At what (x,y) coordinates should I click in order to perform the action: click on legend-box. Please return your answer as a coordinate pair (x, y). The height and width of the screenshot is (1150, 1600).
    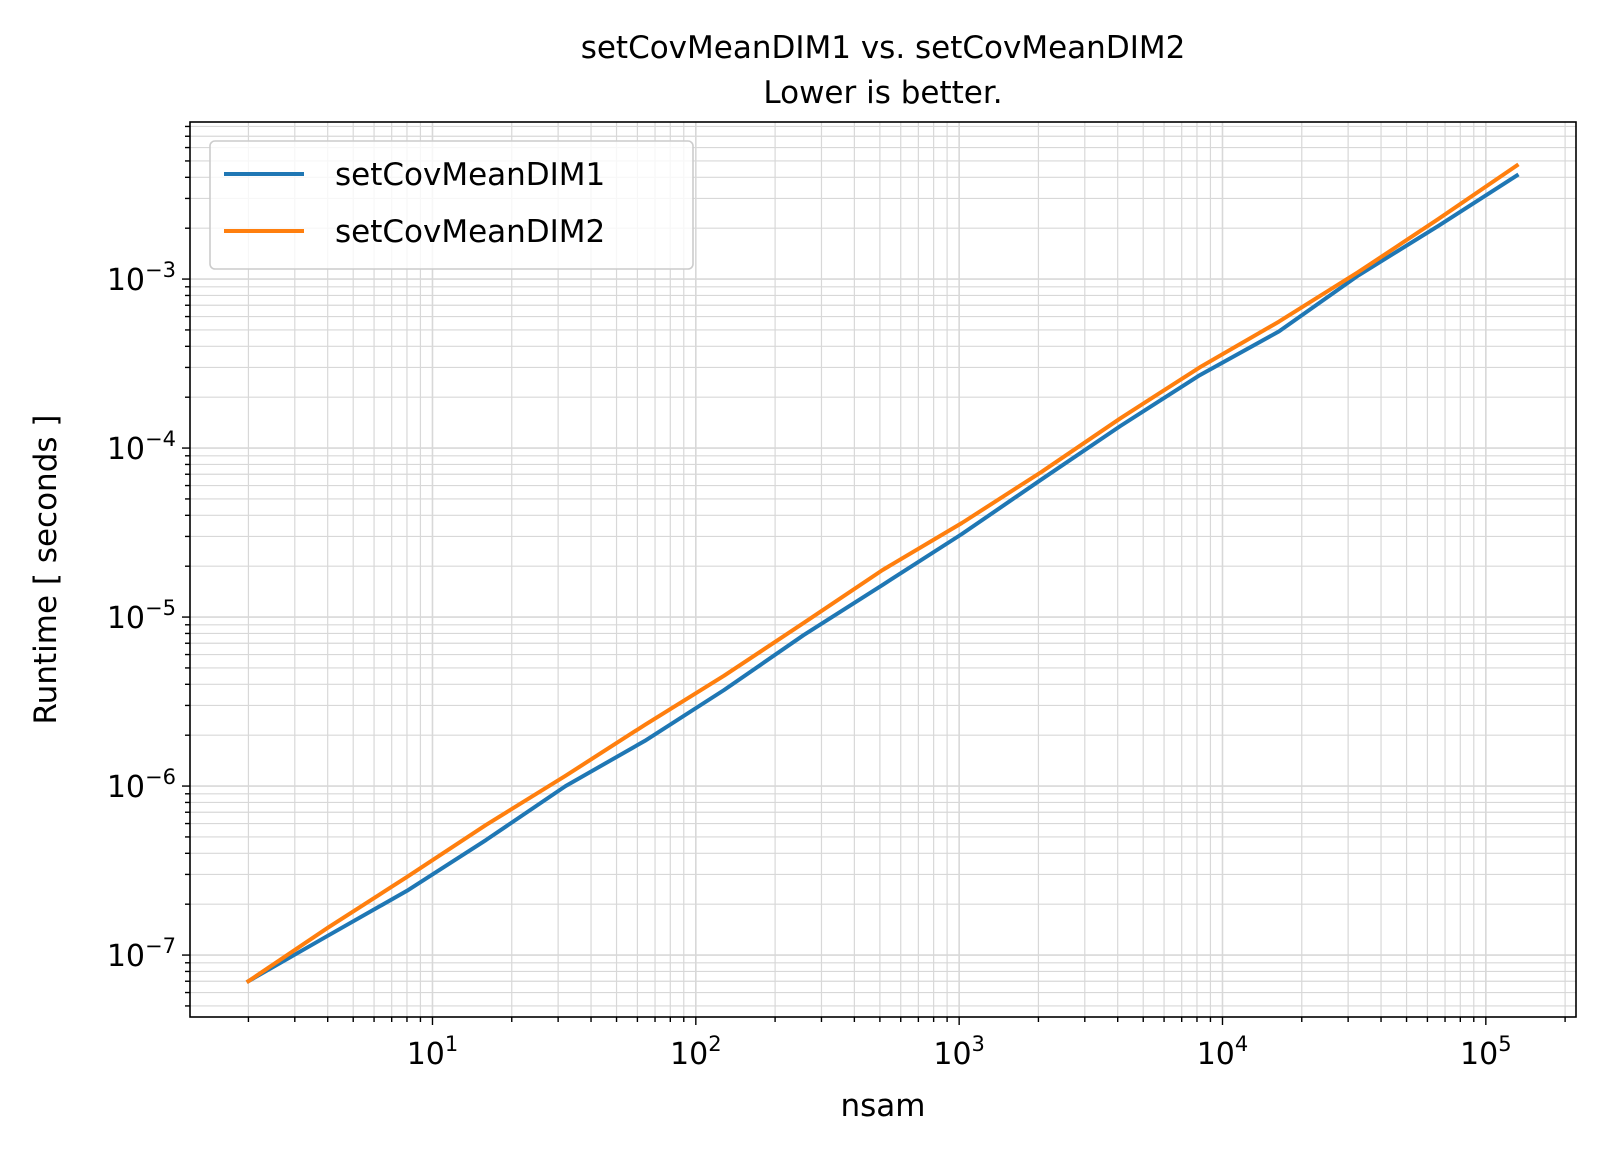
    Looking at the image, I should click on (451, 205).